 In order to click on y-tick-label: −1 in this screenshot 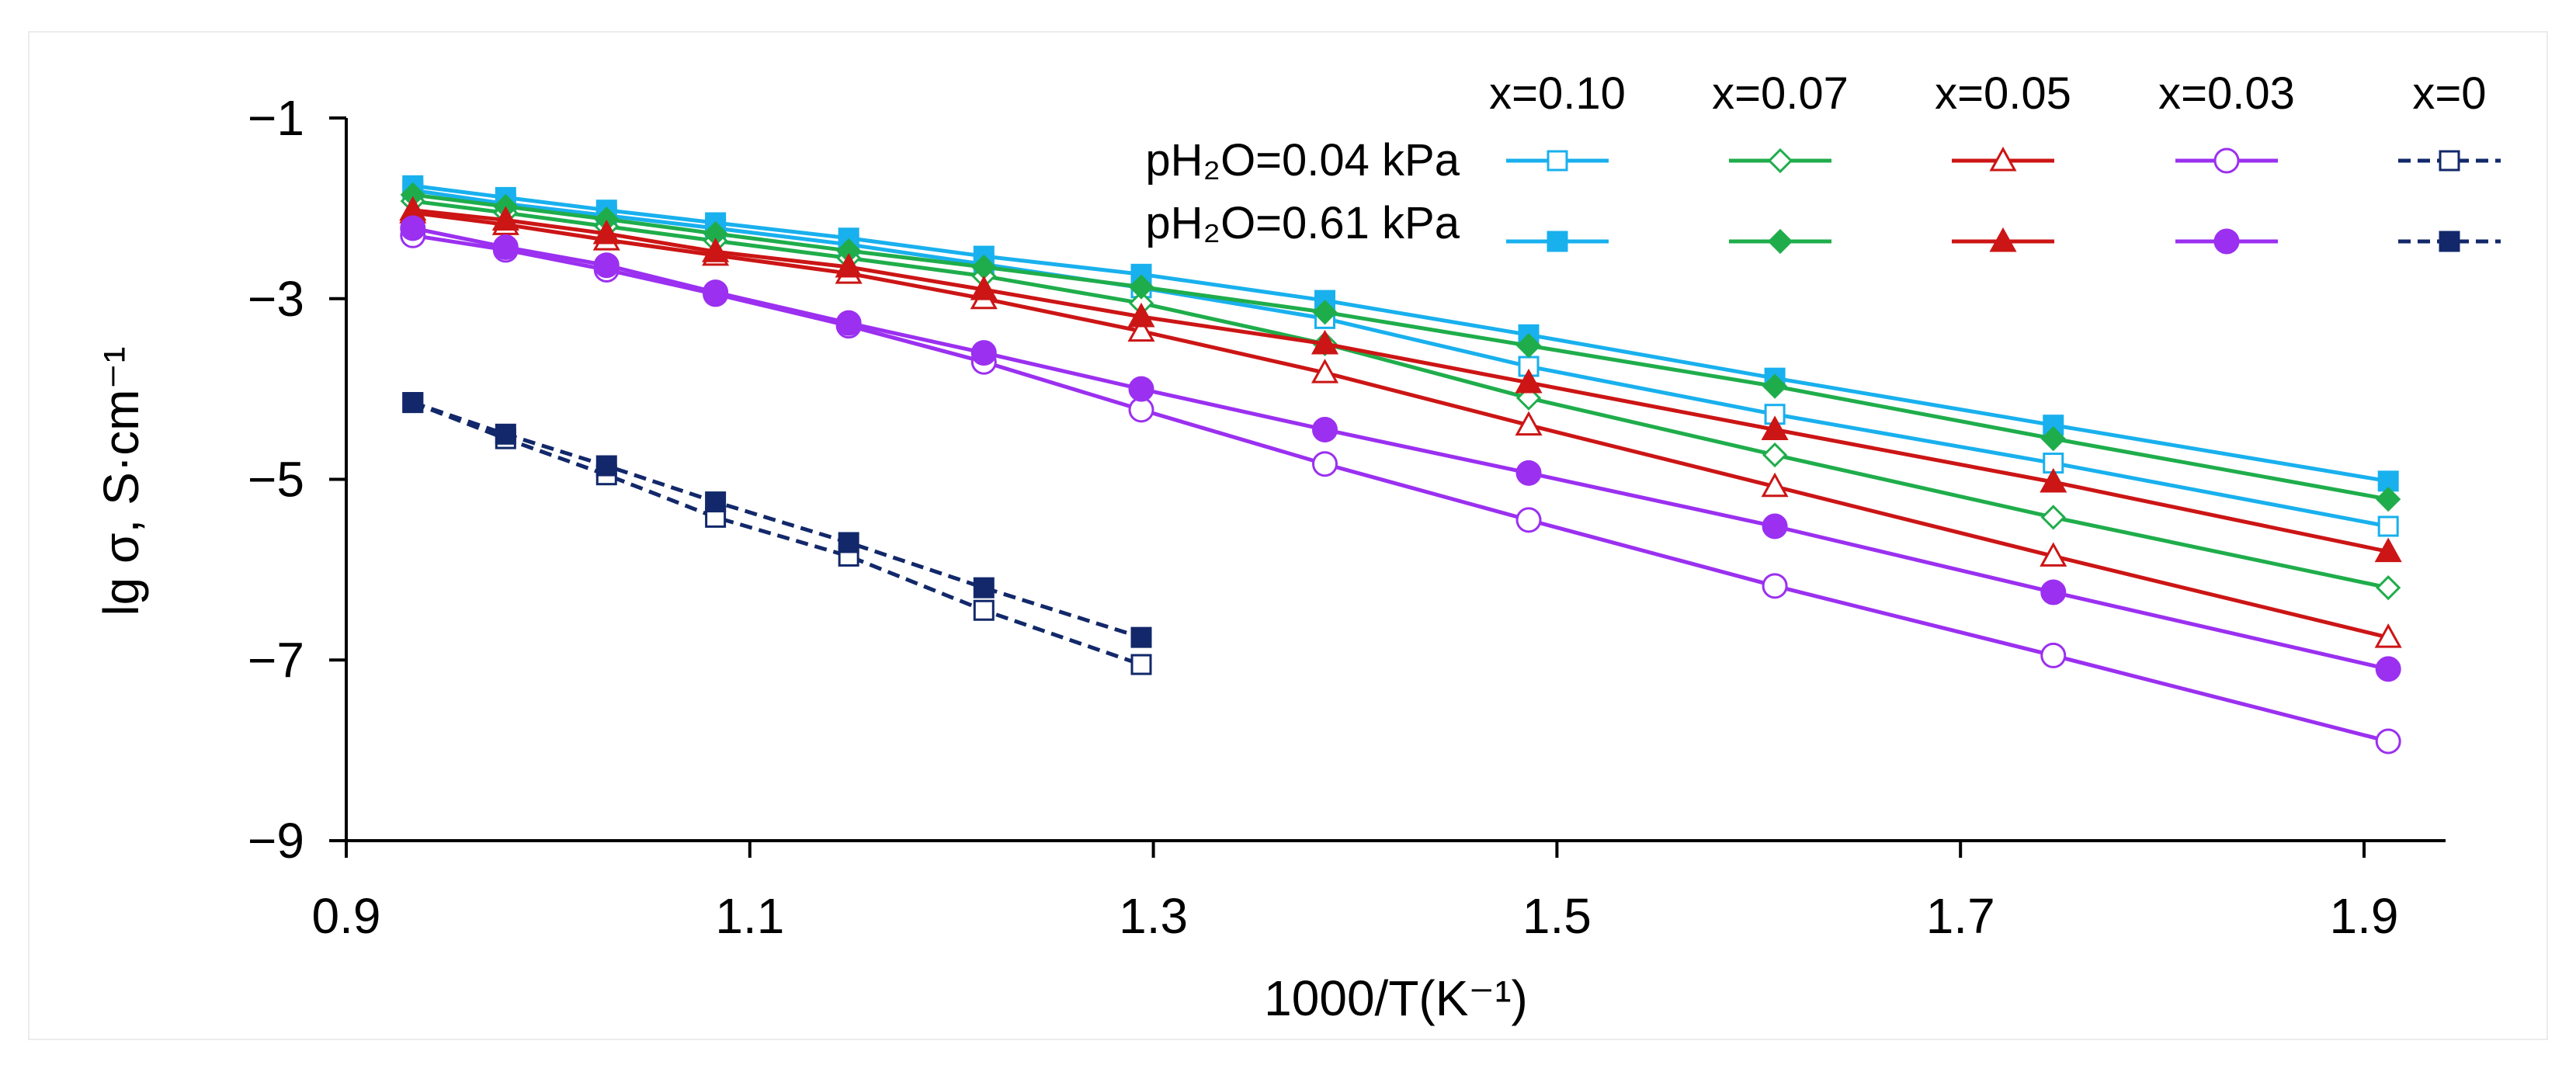, I will do `click(276, 118)`.